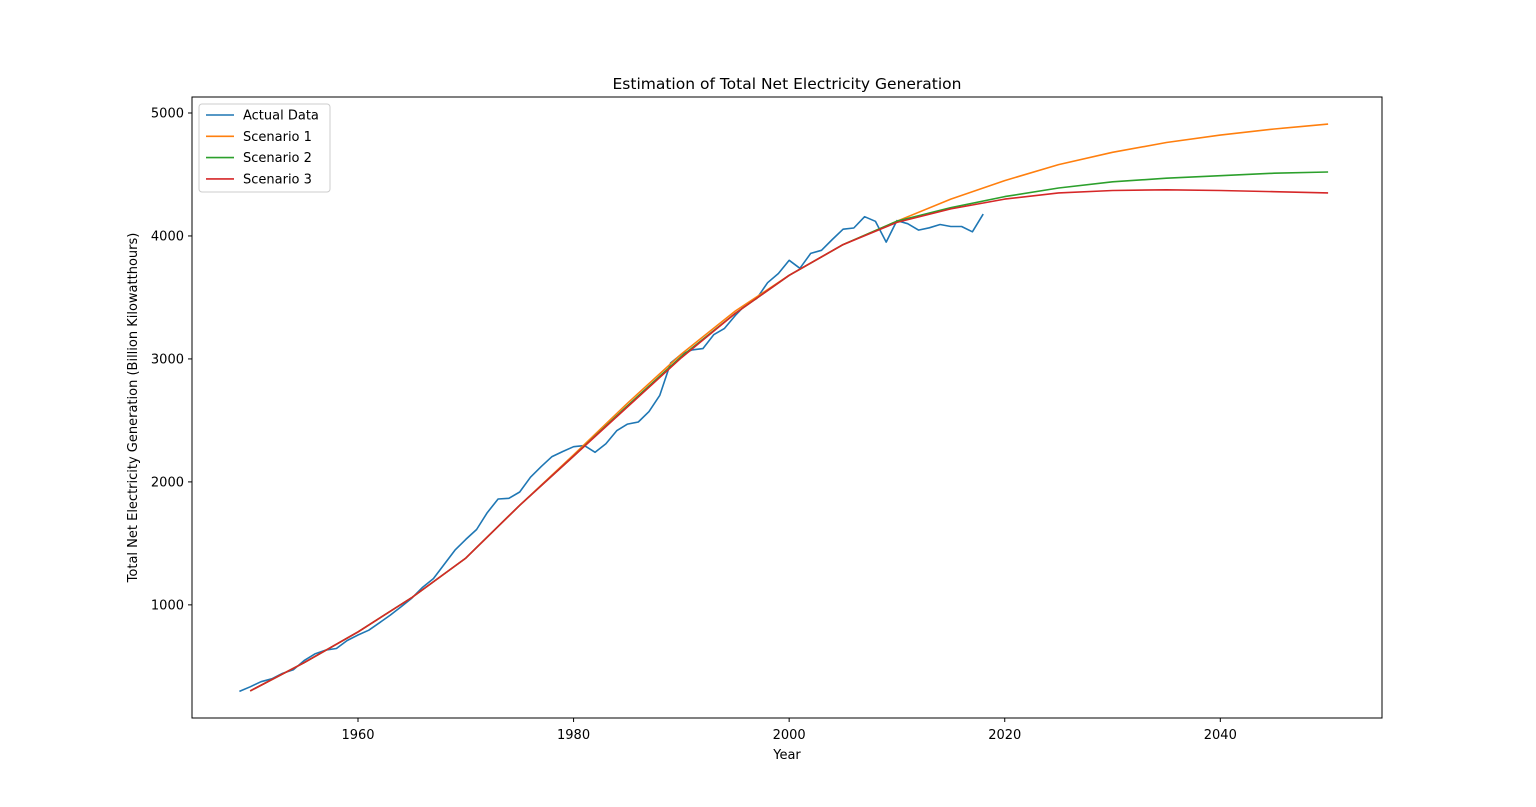  Describe the element at coordinates (573, 735) in the screenshot. I see `x-tick-label: 1980` at that location.